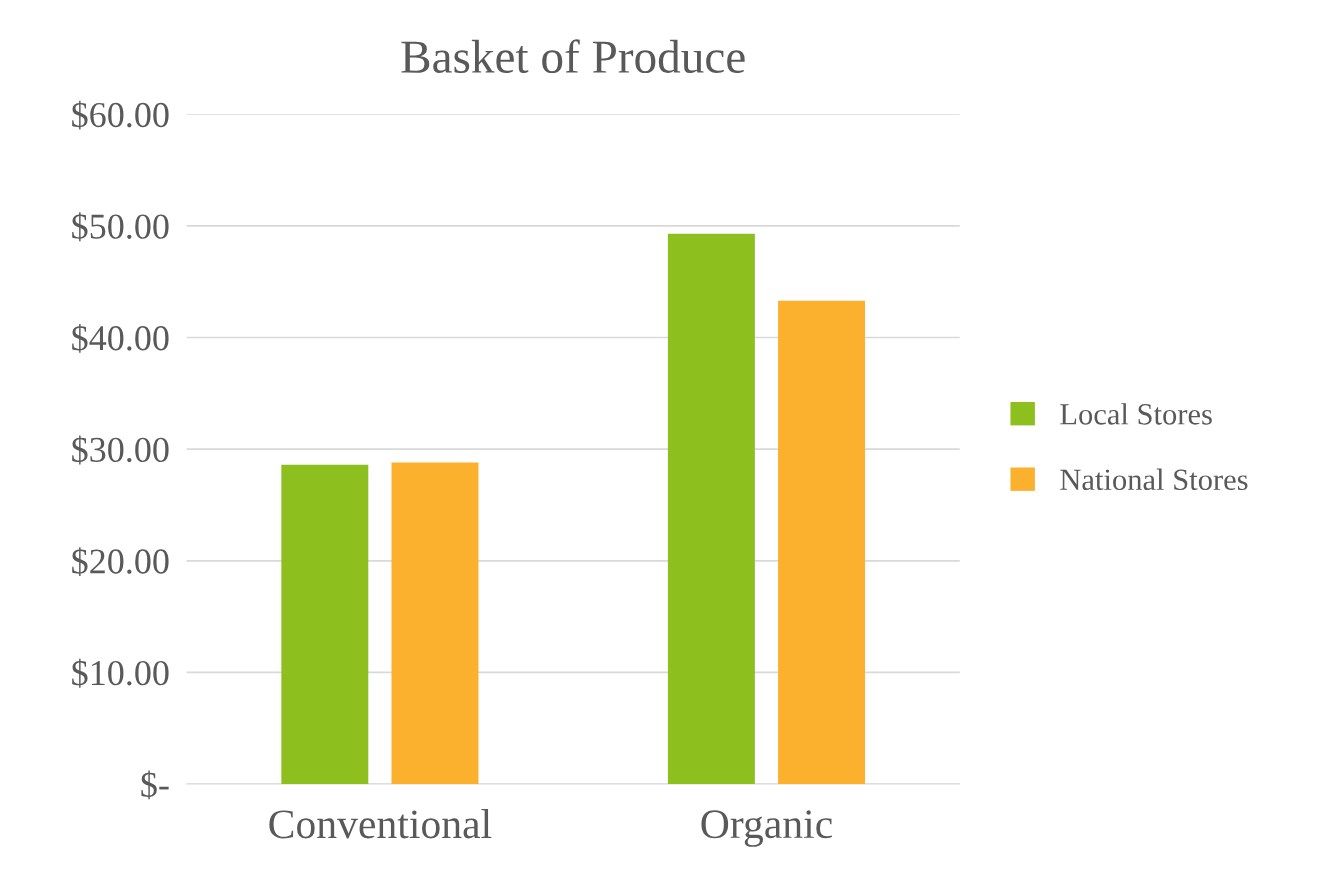  I want to click on y-tick-label: $40.00, so click(120, 338).